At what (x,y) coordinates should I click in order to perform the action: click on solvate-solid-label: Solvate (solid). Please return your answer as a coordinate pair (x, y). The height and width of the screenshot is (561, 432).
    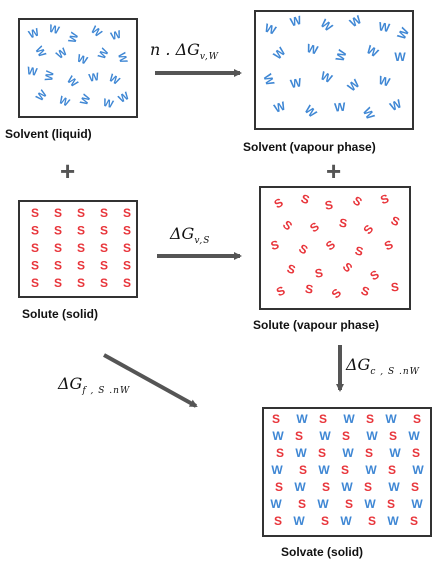
    Looking at the image, I should click on (322, 552).